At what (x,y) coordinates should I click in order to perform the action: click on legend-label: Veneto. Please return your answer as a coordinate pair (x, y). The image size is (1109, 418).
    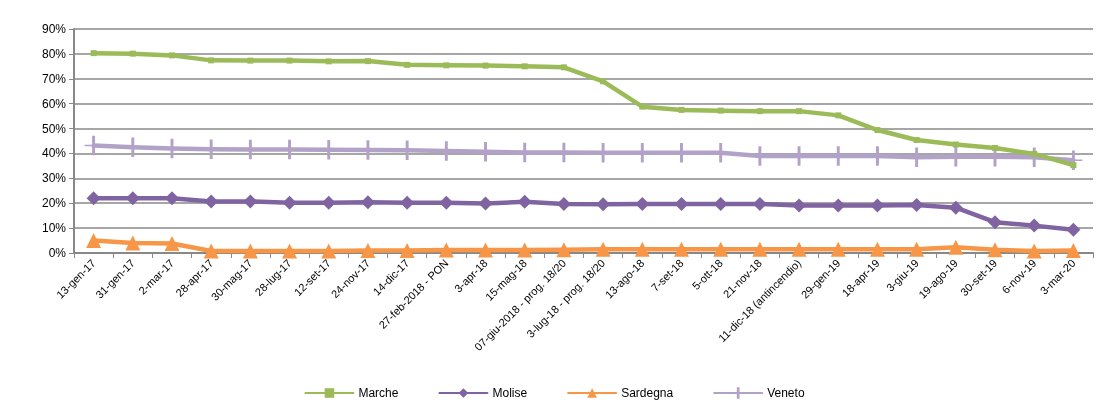
    Looking at the image, I should click on (786, 393).